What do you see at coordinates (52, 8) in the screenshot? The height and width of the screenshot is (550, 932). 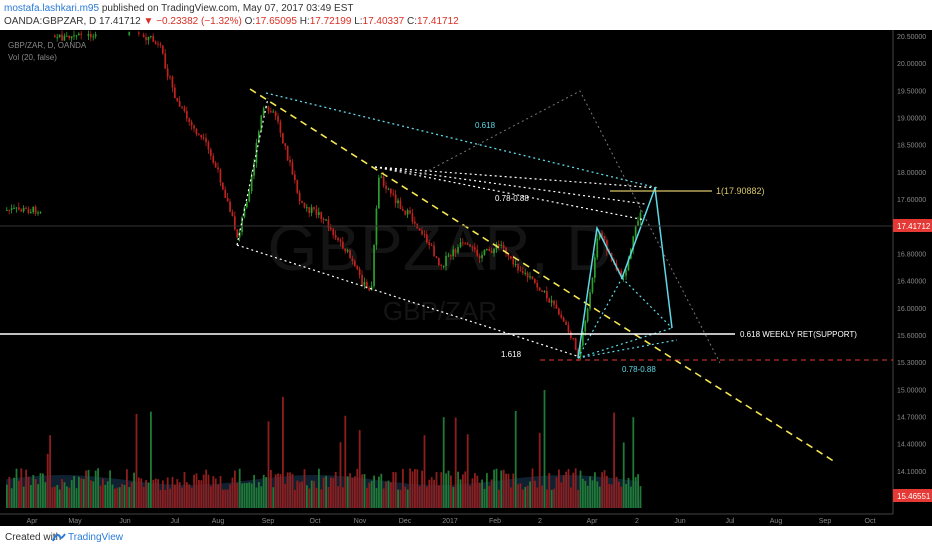 I see `author-link: mostafa.lashkari.m95` at bounding box center [52, 8].